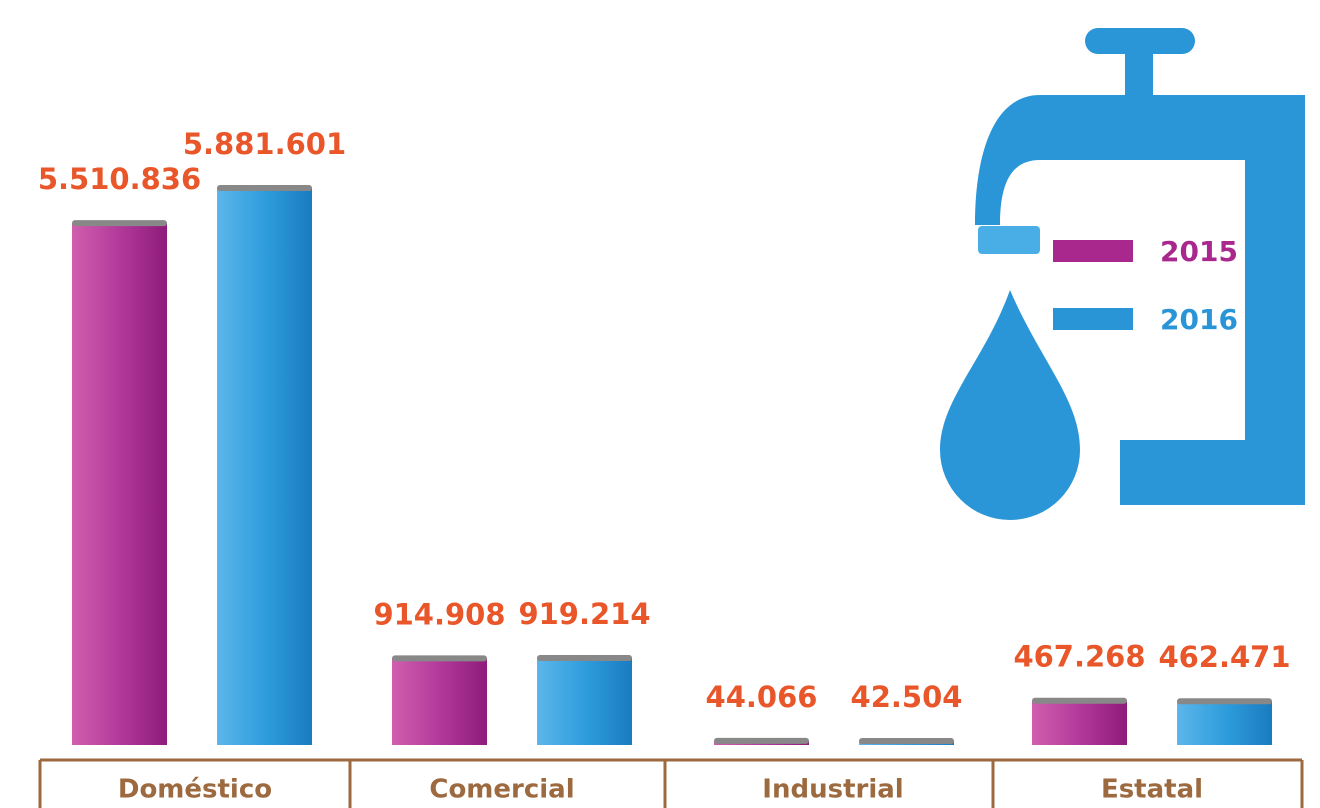 The height and width of the screenshot is (808, 1320). What do you see at coordinates (907, 697) in the screenshot?
I see `value-label: 42.504` at bounding box center [907, 697].